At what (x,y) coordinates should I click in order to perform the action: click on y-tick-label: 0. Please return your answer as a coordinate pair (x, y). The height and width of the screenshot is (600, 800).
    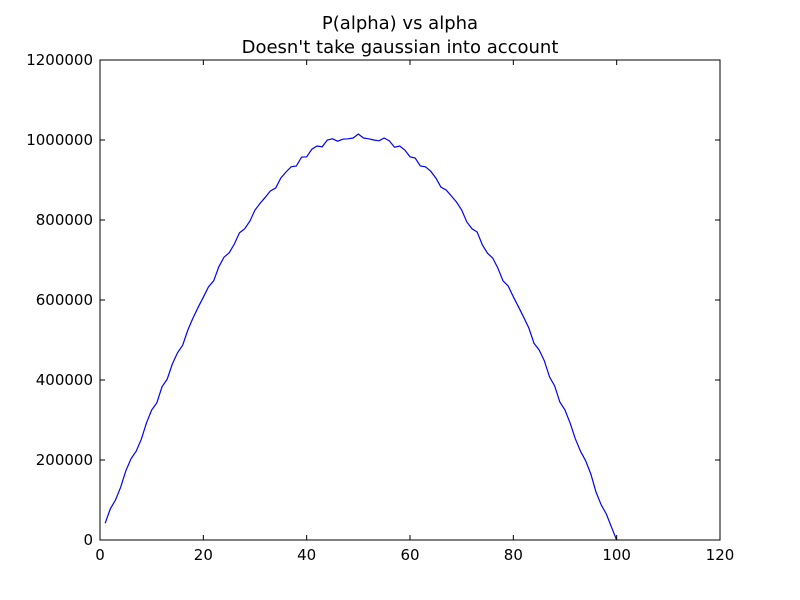
    Looking at the image, I should click on (88, 540).